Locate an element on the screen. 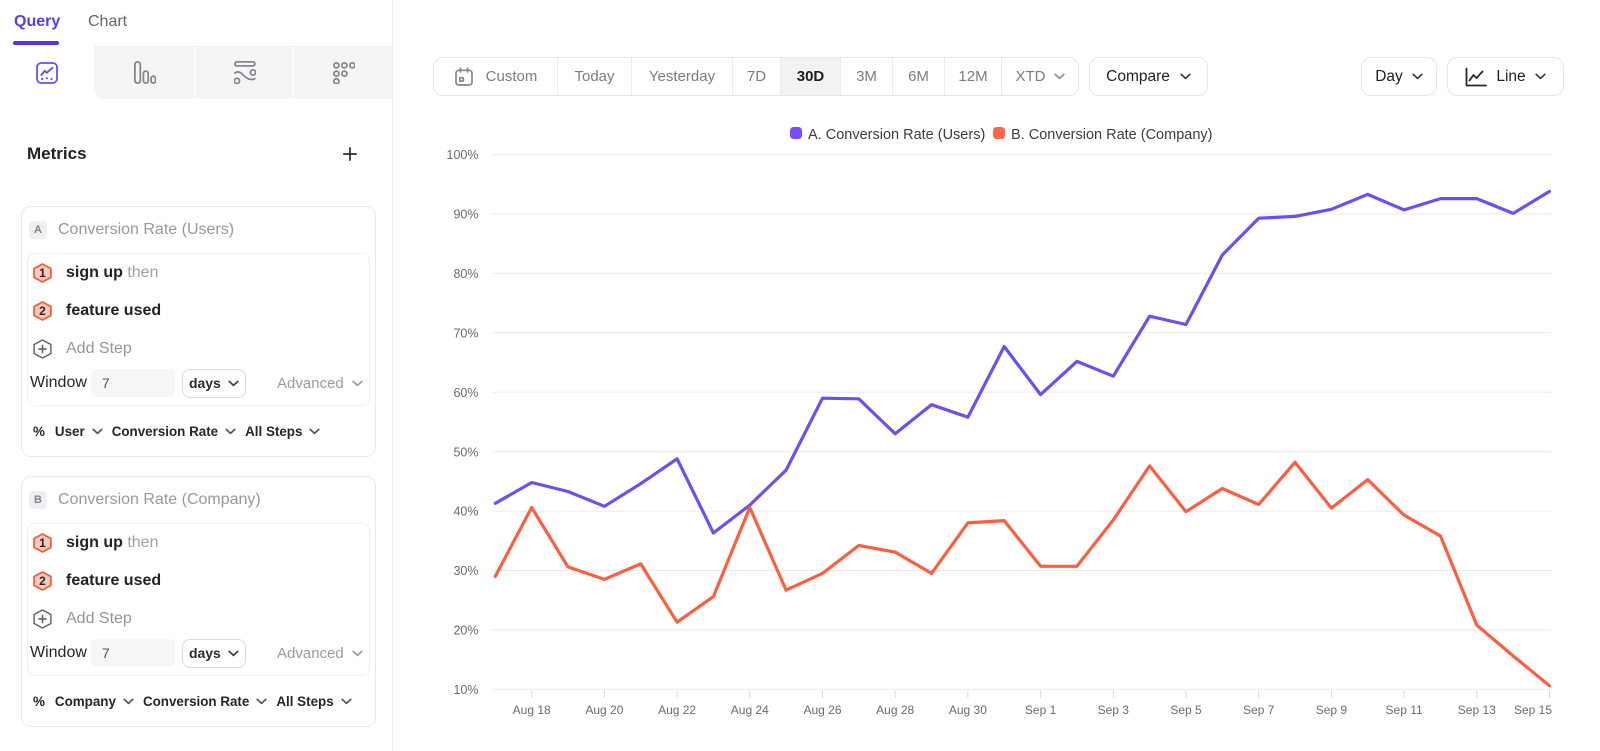 The width and height of the screenshot is (1600, 751). svg-text: 40% is located at coordinates (465, 512).